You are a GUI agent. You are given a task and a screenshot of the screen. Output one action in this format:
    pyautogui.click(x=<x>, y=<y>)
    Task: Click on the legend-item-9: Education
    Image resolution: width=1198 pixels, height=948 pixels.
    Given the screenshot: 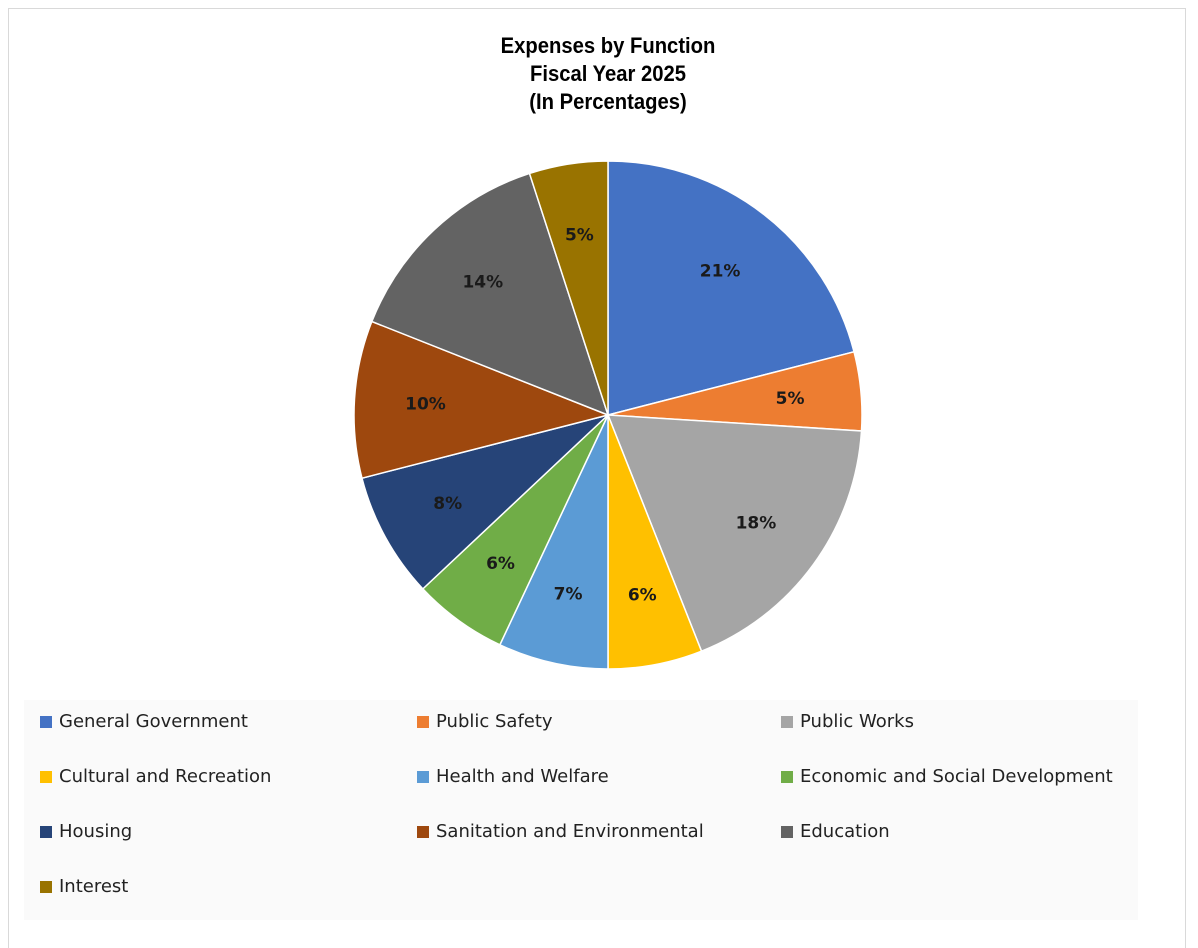 What is the action you would take?
    pyautogui.click(x=835, y=831)
    